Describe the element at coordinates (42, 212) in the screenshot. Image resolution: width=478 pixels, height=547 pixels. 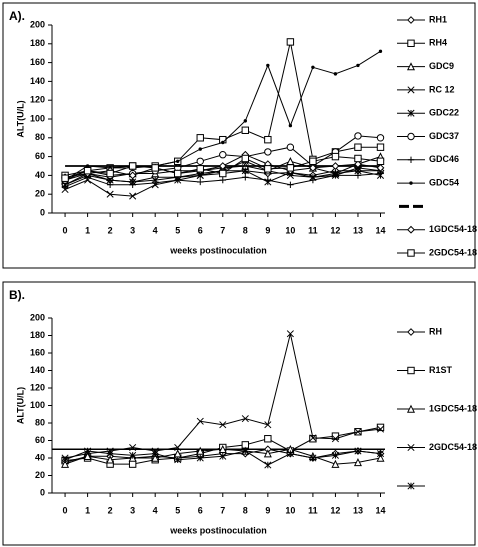
I see `y-tick-label: 0` at that location.